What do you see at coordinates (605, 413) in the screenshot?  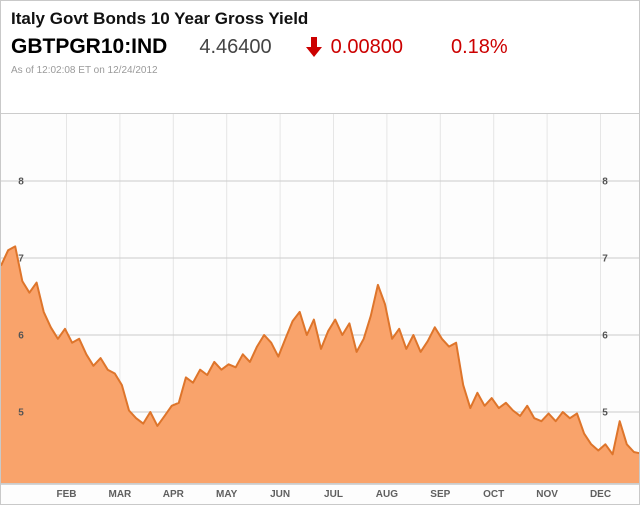 I see `y-tick-label-right: 5` at bounding box center [605, 413].